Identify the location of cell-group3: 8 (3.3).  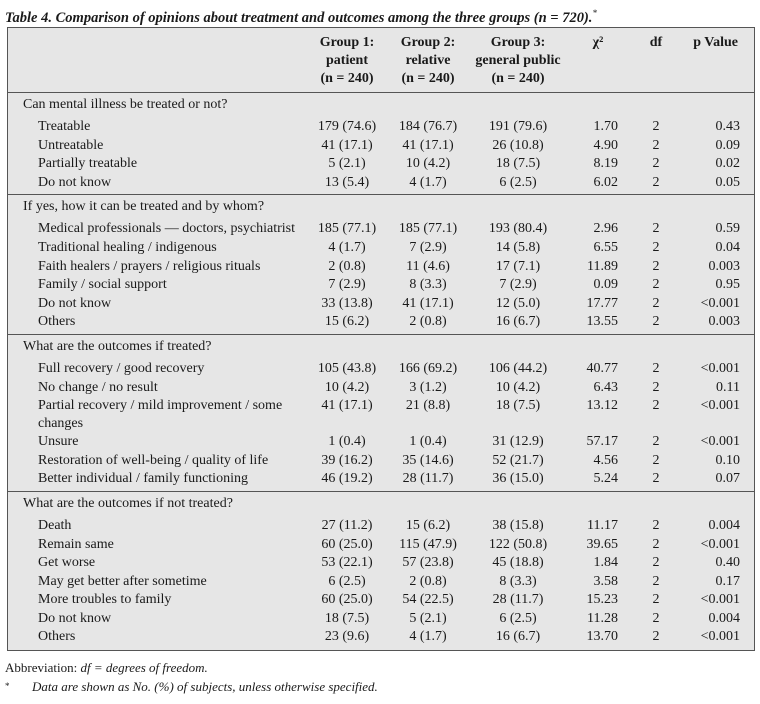
(518, 581).